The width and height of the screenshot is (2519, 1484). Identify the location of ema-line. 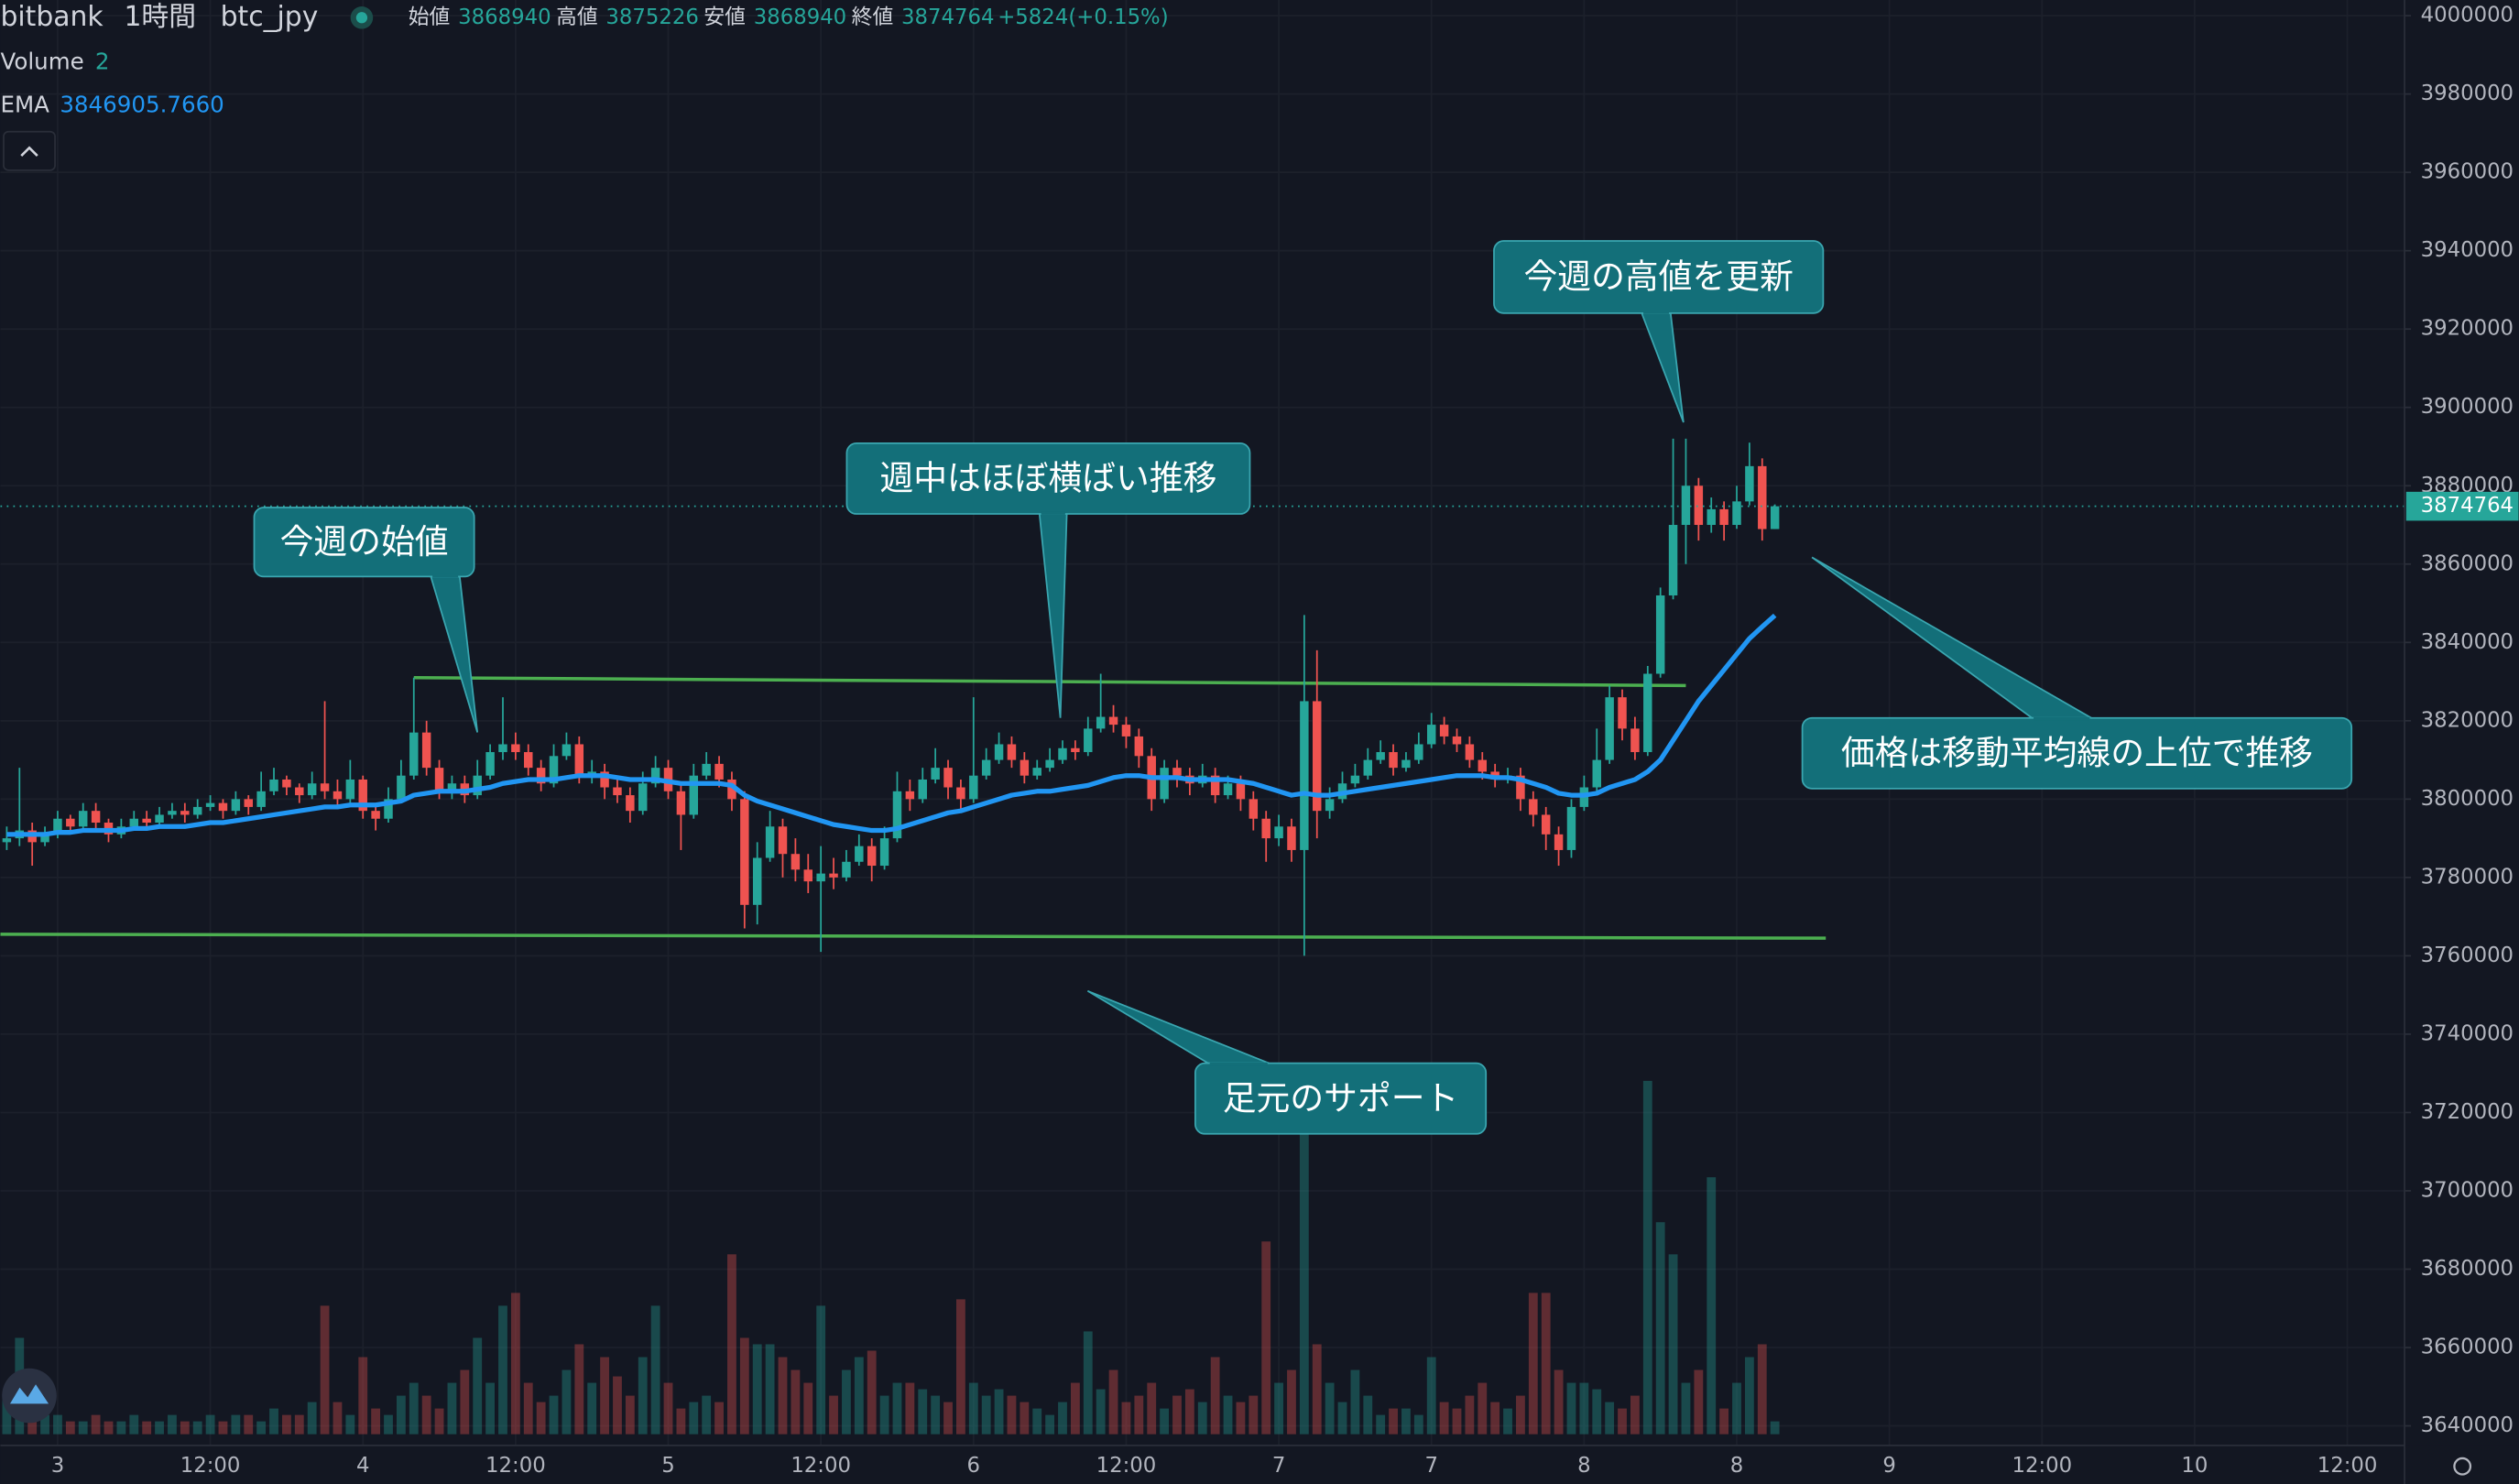
(892, 725).